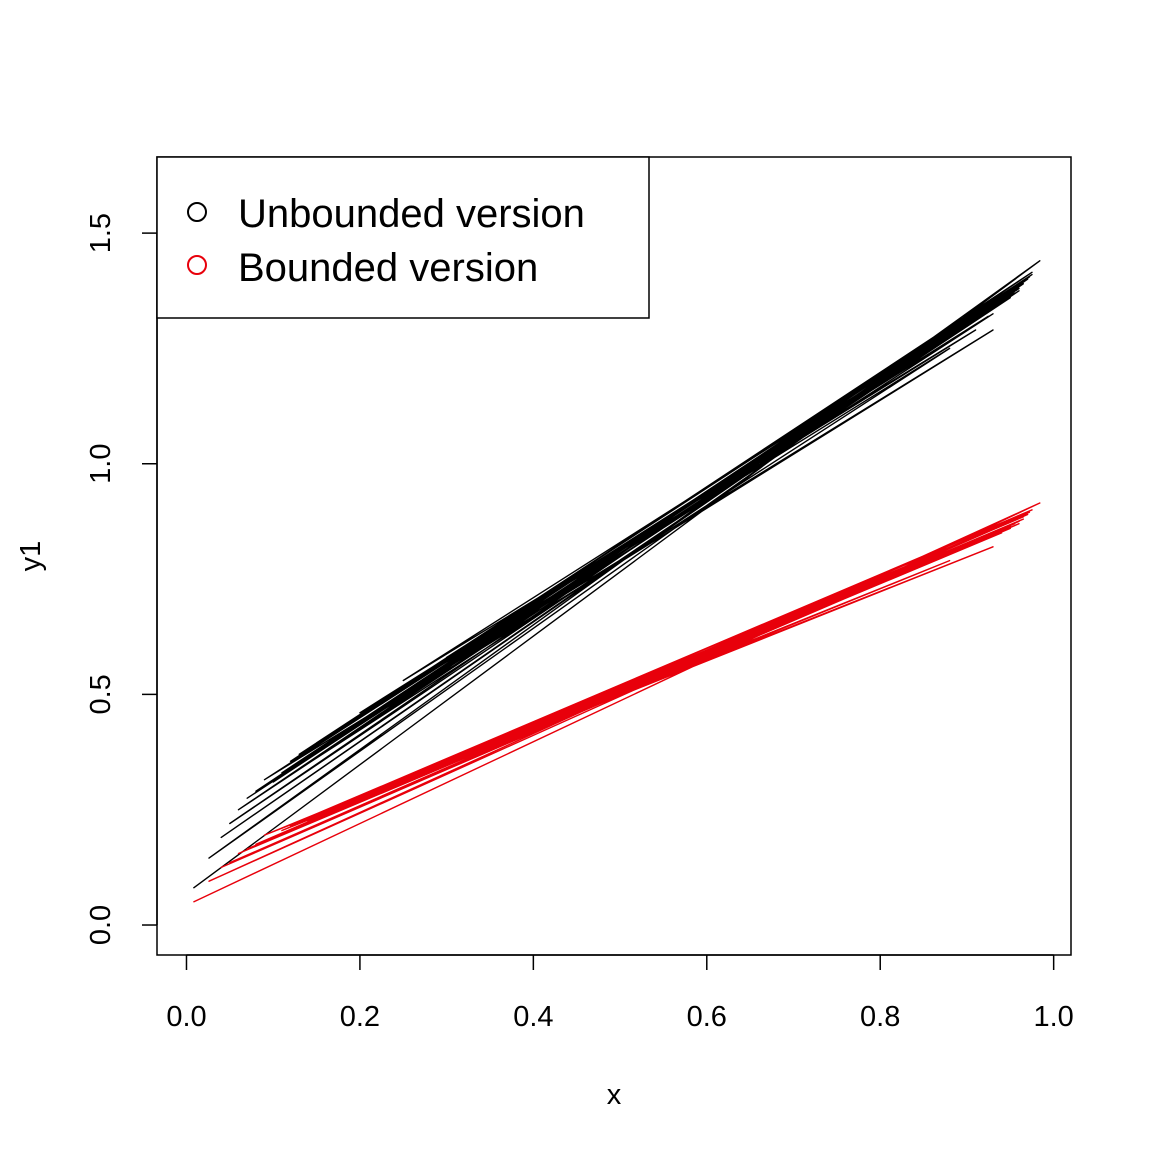  What do you see at coordinates (186, 1017) in the screenshot?
I see `x-tick-label: 0.0` at bounding box center [186, 1017].